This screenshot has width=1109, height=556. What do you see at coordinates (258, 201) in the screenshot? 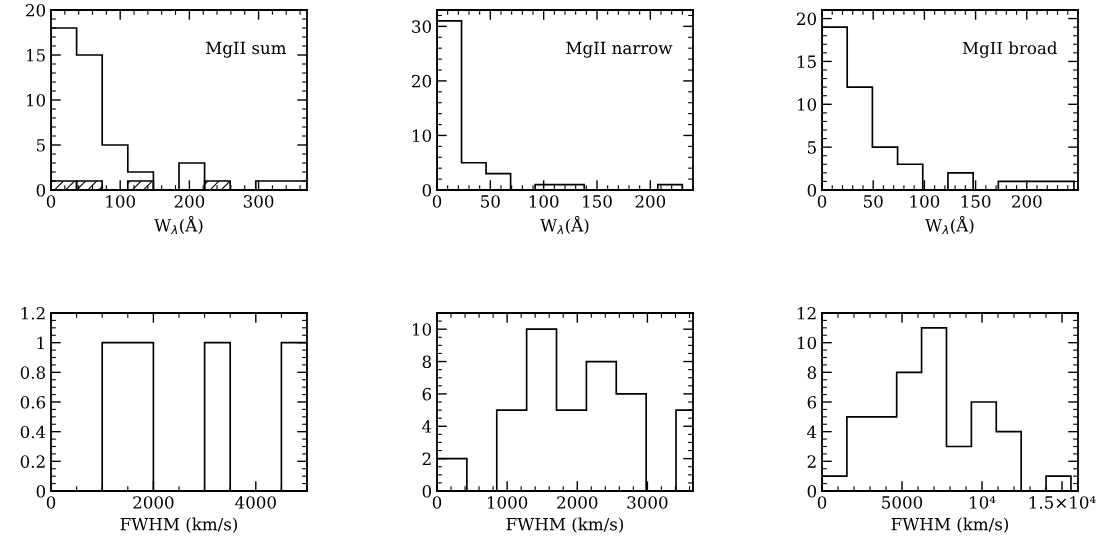
I see `x-tick-label: 300` at bounding box center [258, 201].